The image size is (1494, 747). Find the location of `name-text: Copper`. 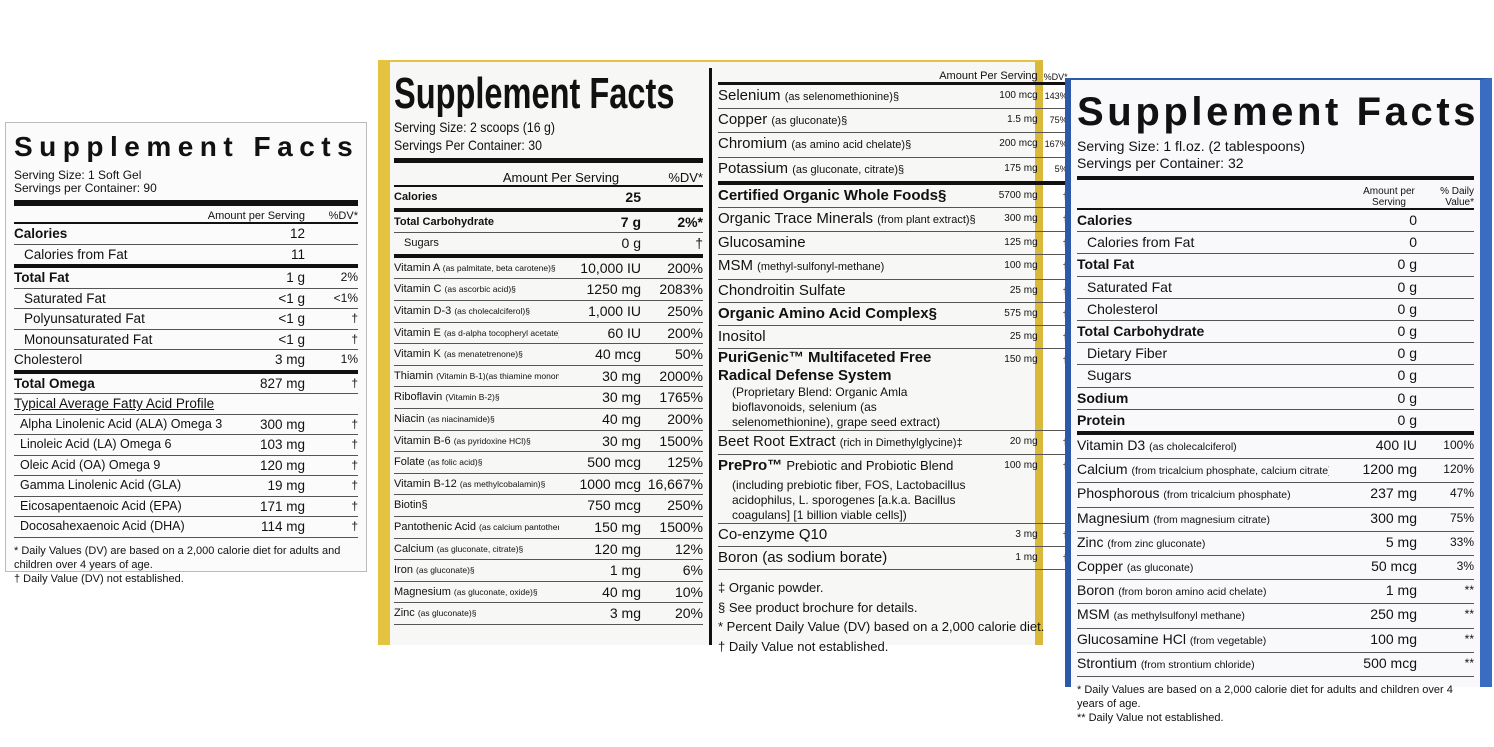

name-text: Copper is located at coordinates (1100, 566).